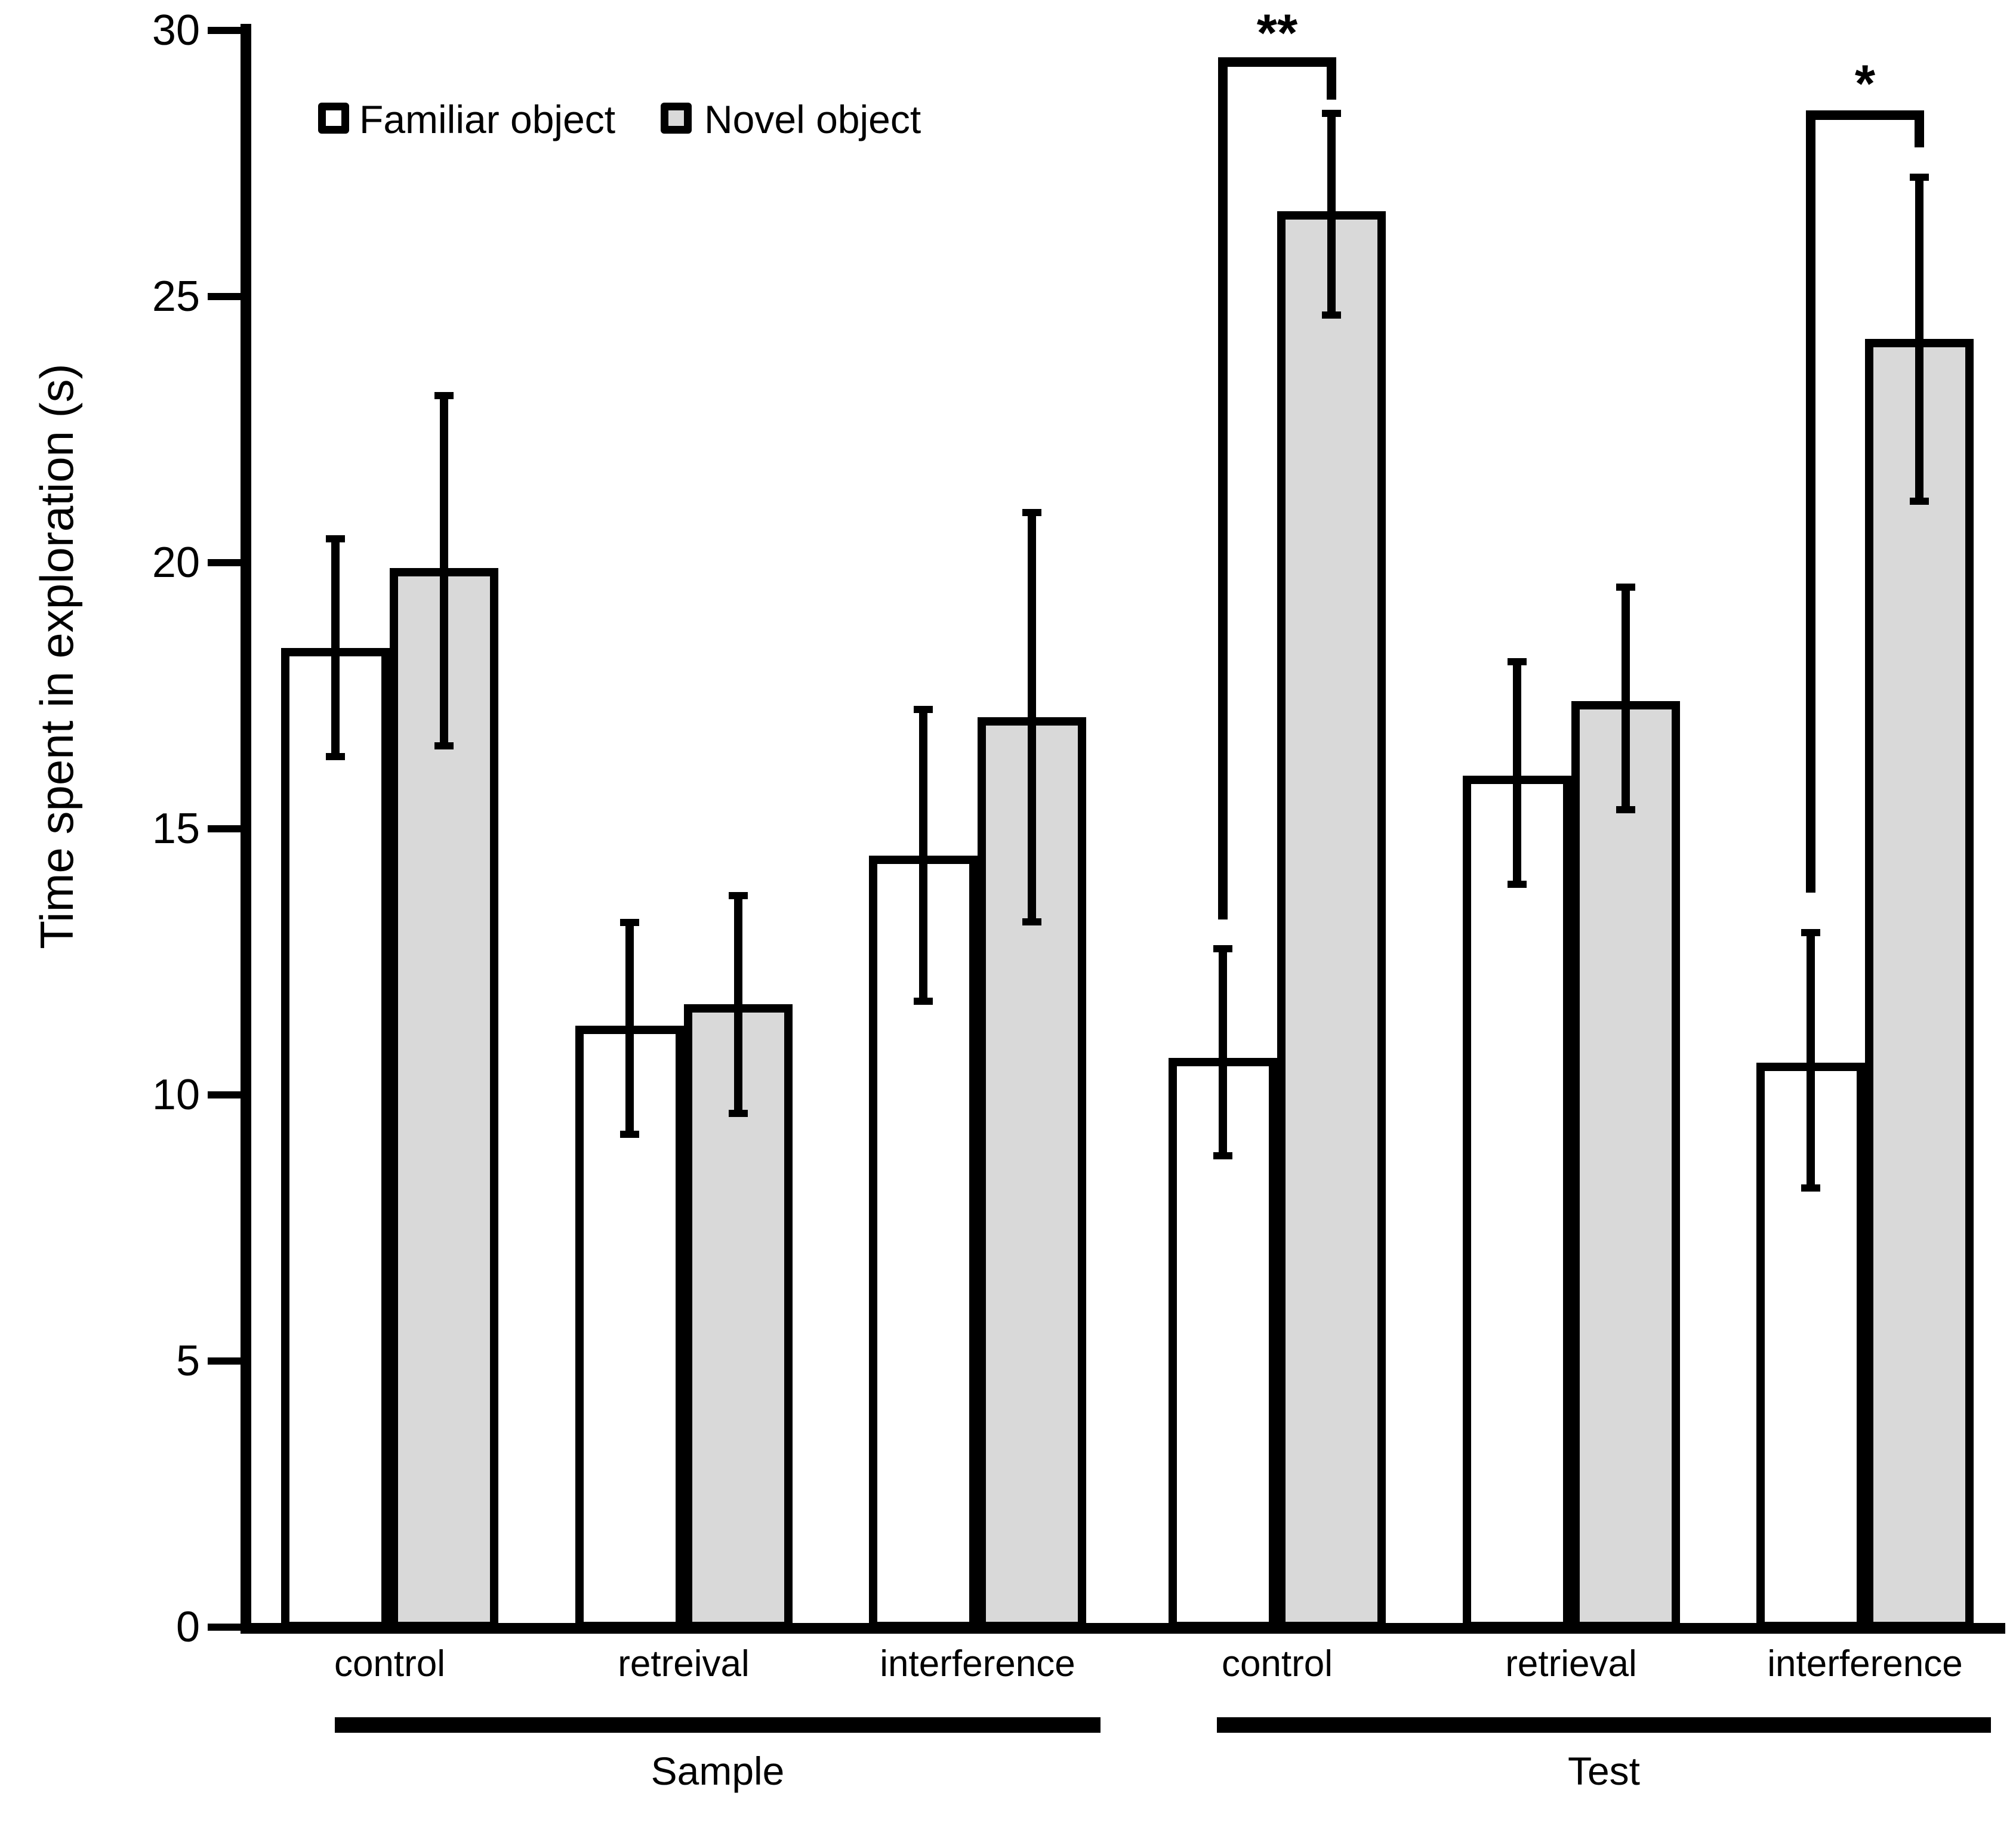  What do you see at coordinates (176, 30) in the screenshot?
I see `y-tick-label: 30` at bounding box center [176, 30].